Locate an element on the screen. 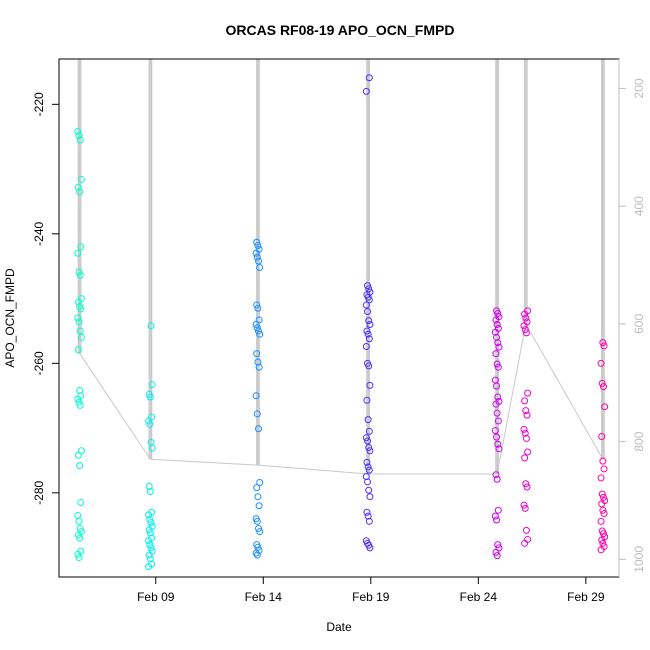  y-axis-right: 200 400 600 800 1000 is located at coordinates (632, 318).